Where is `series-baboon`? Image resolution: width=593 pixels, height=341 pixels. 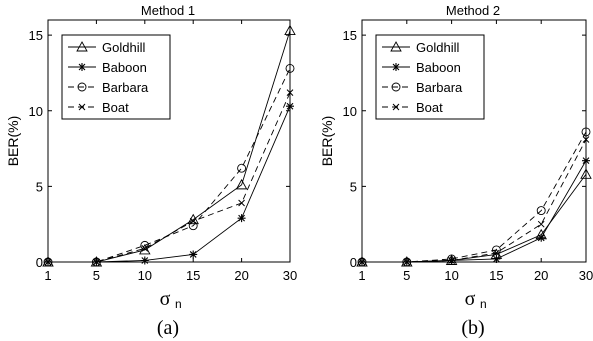 series-baboon is located at coordinates (474, 211).